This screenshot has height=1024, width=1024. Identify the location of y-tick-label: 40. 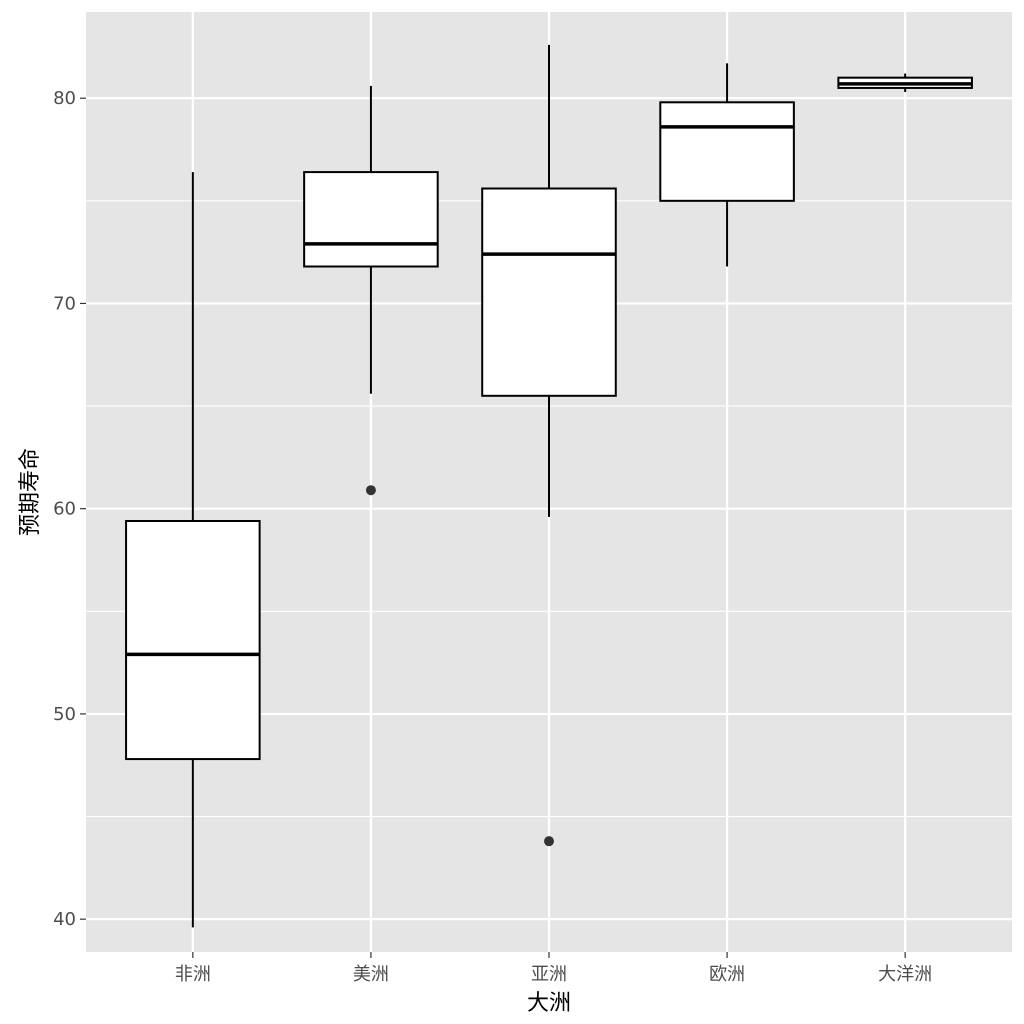
(64, 919).